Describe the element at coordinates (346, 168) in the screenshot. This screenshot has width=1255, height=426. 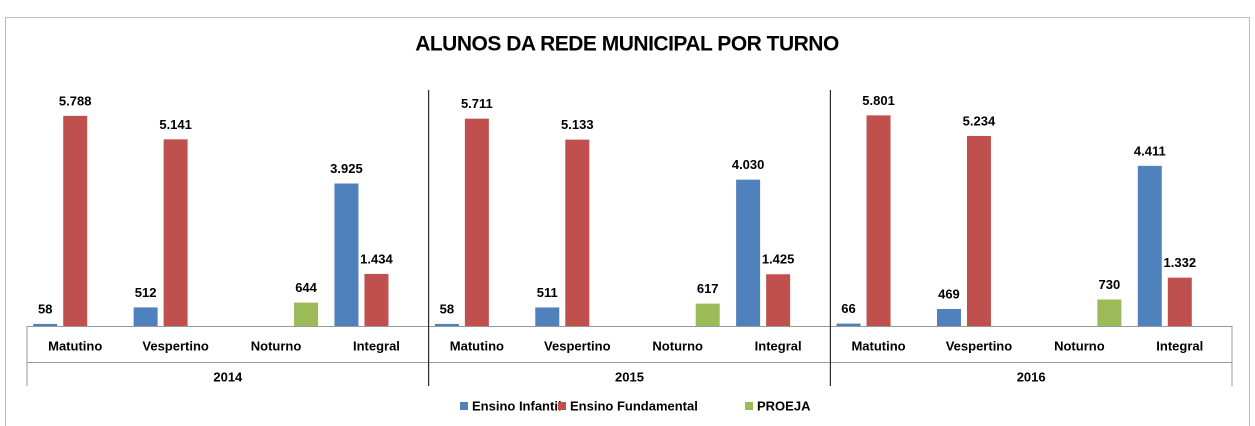
I see `data-label: 3.925` at that location.